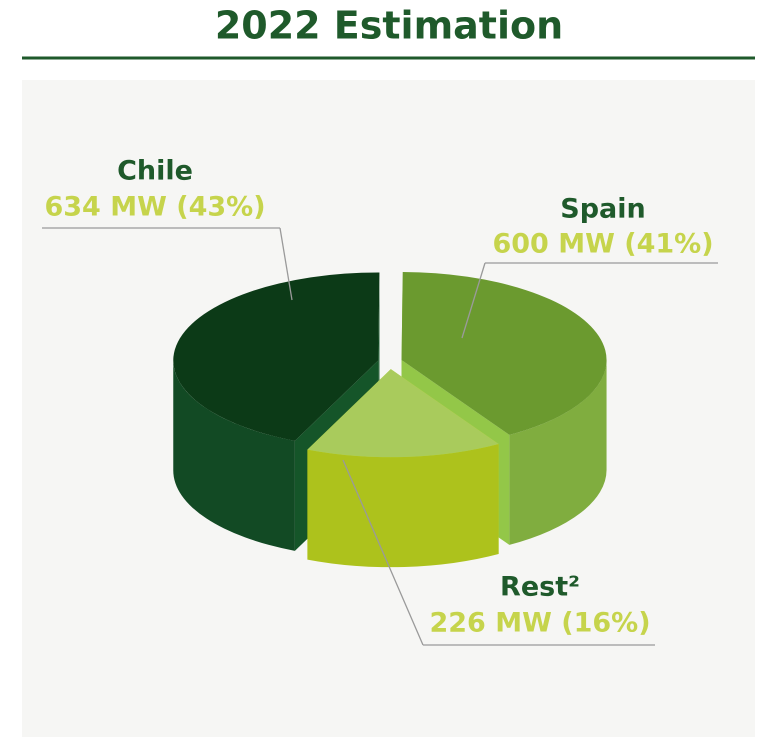 Image resolution: width=759 pixels, height=737 pixels. Describe the element at coordinates (602, 209) in the screenshot. I see `slice-name: Spain` at that location.